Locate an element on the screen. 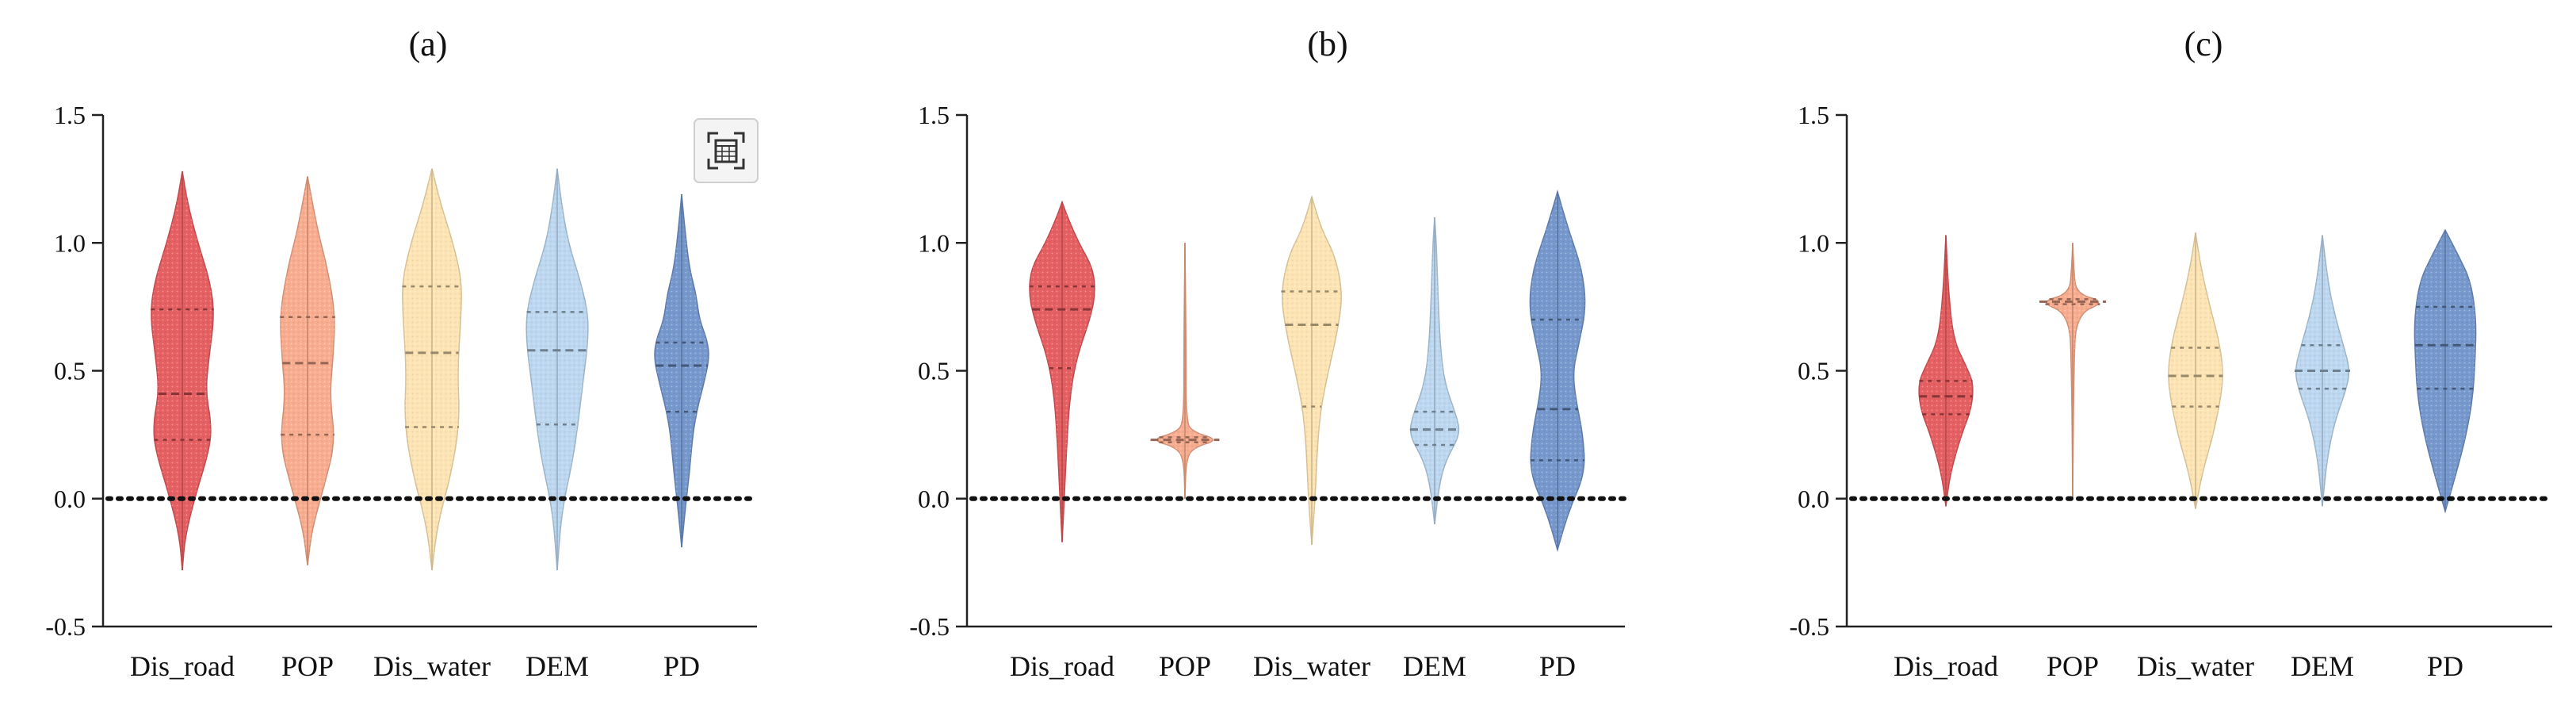  panel-title: (c) is located at coordinates (2203, 44).